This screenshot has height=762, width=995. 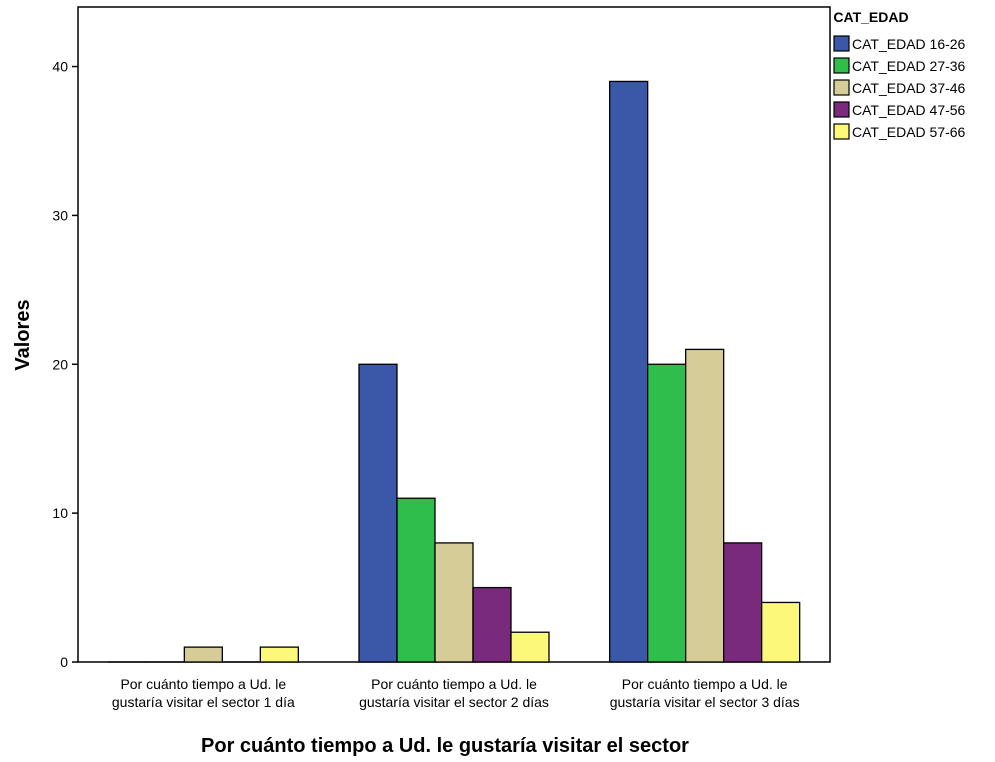 I want to click on legend-title: CAT_EDAD, so click(x=870, y=17).